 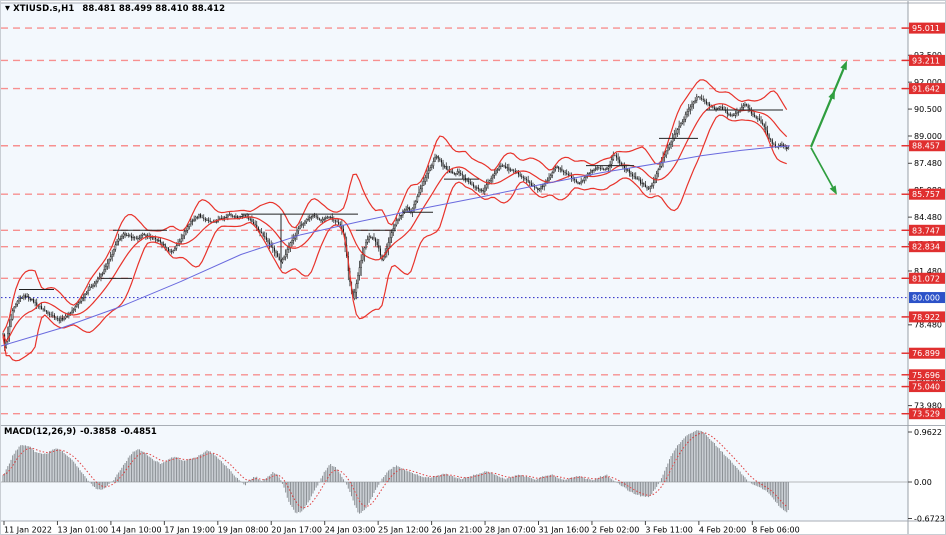 What do you see at coordinates (928, 163) in the screenshot?
I see `price-tick-label: 87.480` at bounding box center [928, 163].